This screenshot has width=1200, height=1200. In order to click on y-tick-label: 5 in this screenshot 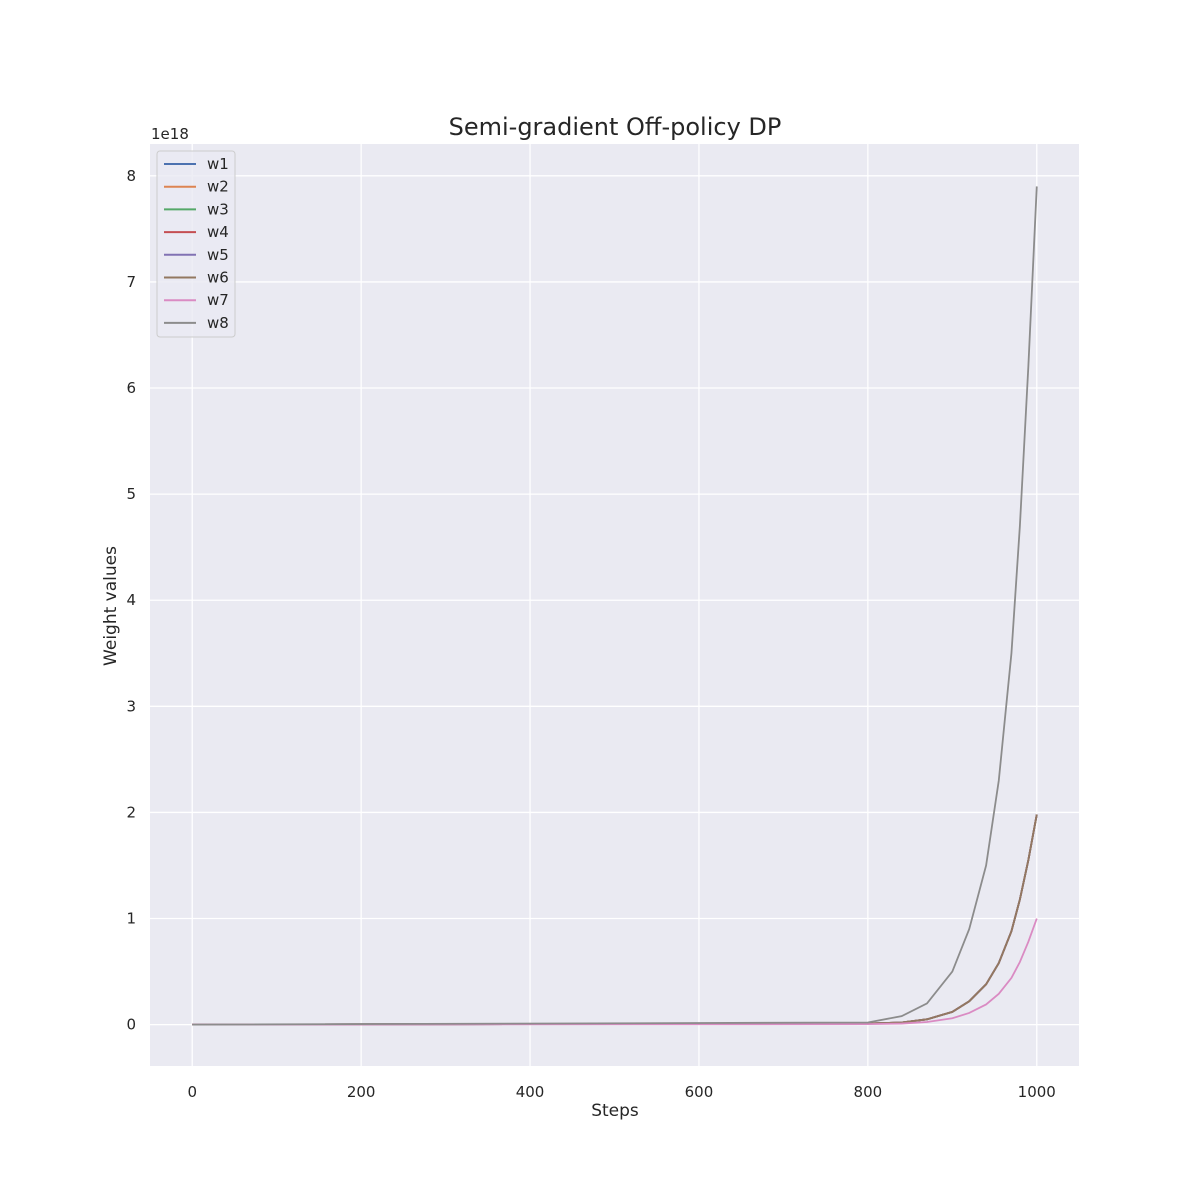, I will do `click(131, 494)`.